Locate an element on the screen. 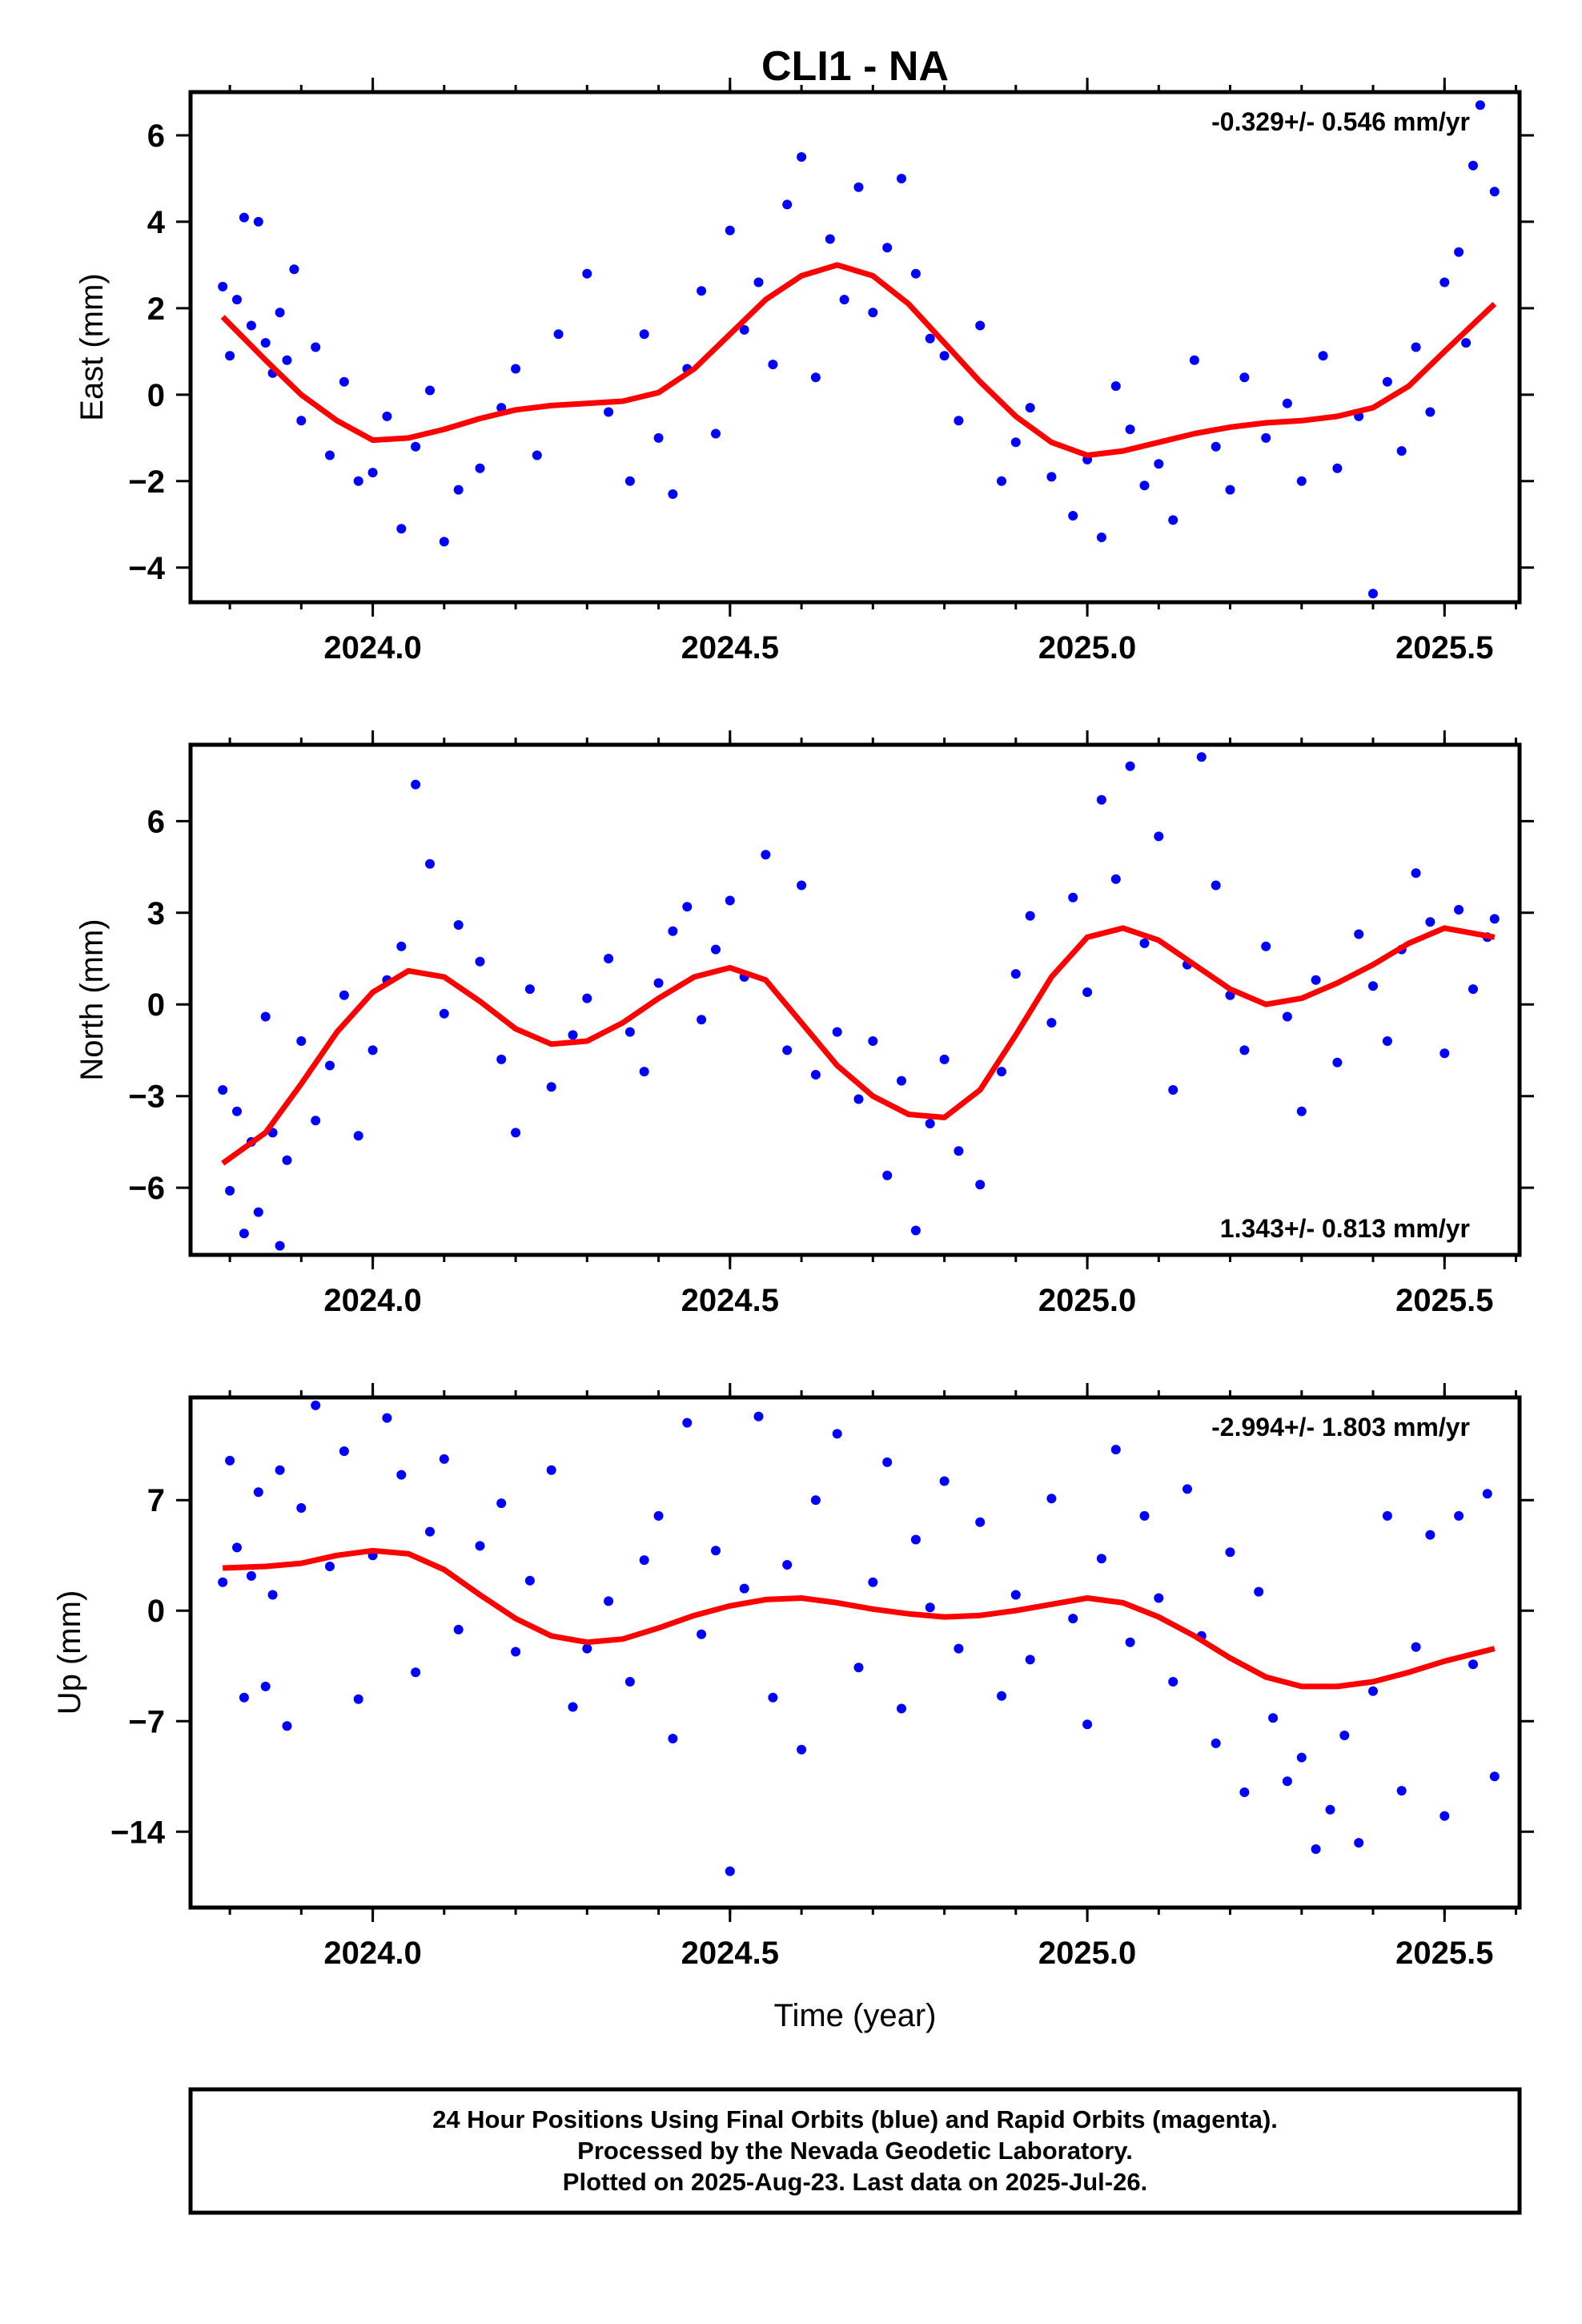  north-fit-line is located at coordinates (858, 1045).